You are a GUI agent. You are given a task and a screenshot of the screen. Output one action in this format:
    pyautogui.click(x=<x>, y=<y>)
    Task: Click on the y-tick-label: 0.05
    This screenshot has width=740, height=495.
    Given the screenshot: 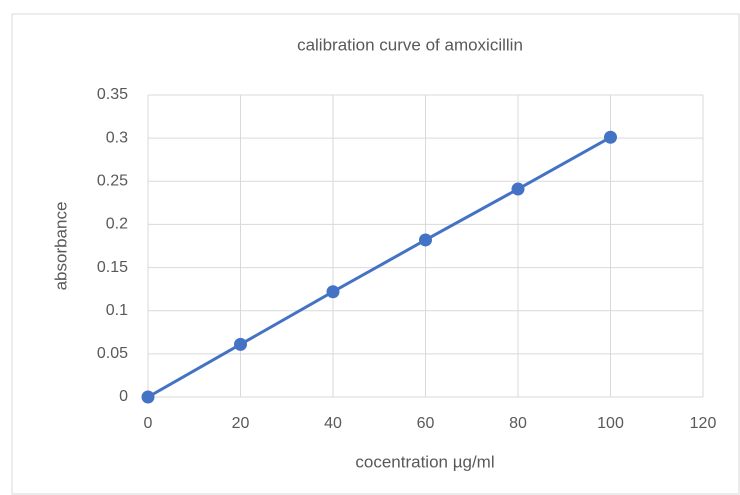 What is the action you would take?
    pyautogui.click(x=112, y=353)
    